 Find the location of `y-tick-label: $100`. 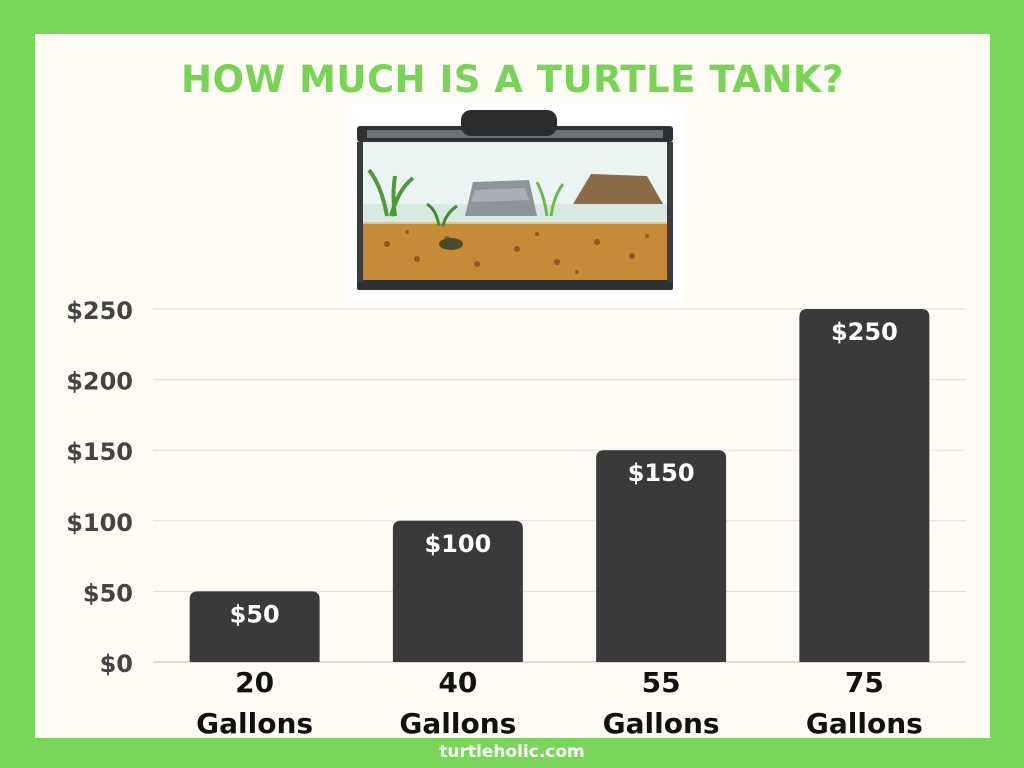

y-tick-label: $100 is located at coordinates (99, 523).